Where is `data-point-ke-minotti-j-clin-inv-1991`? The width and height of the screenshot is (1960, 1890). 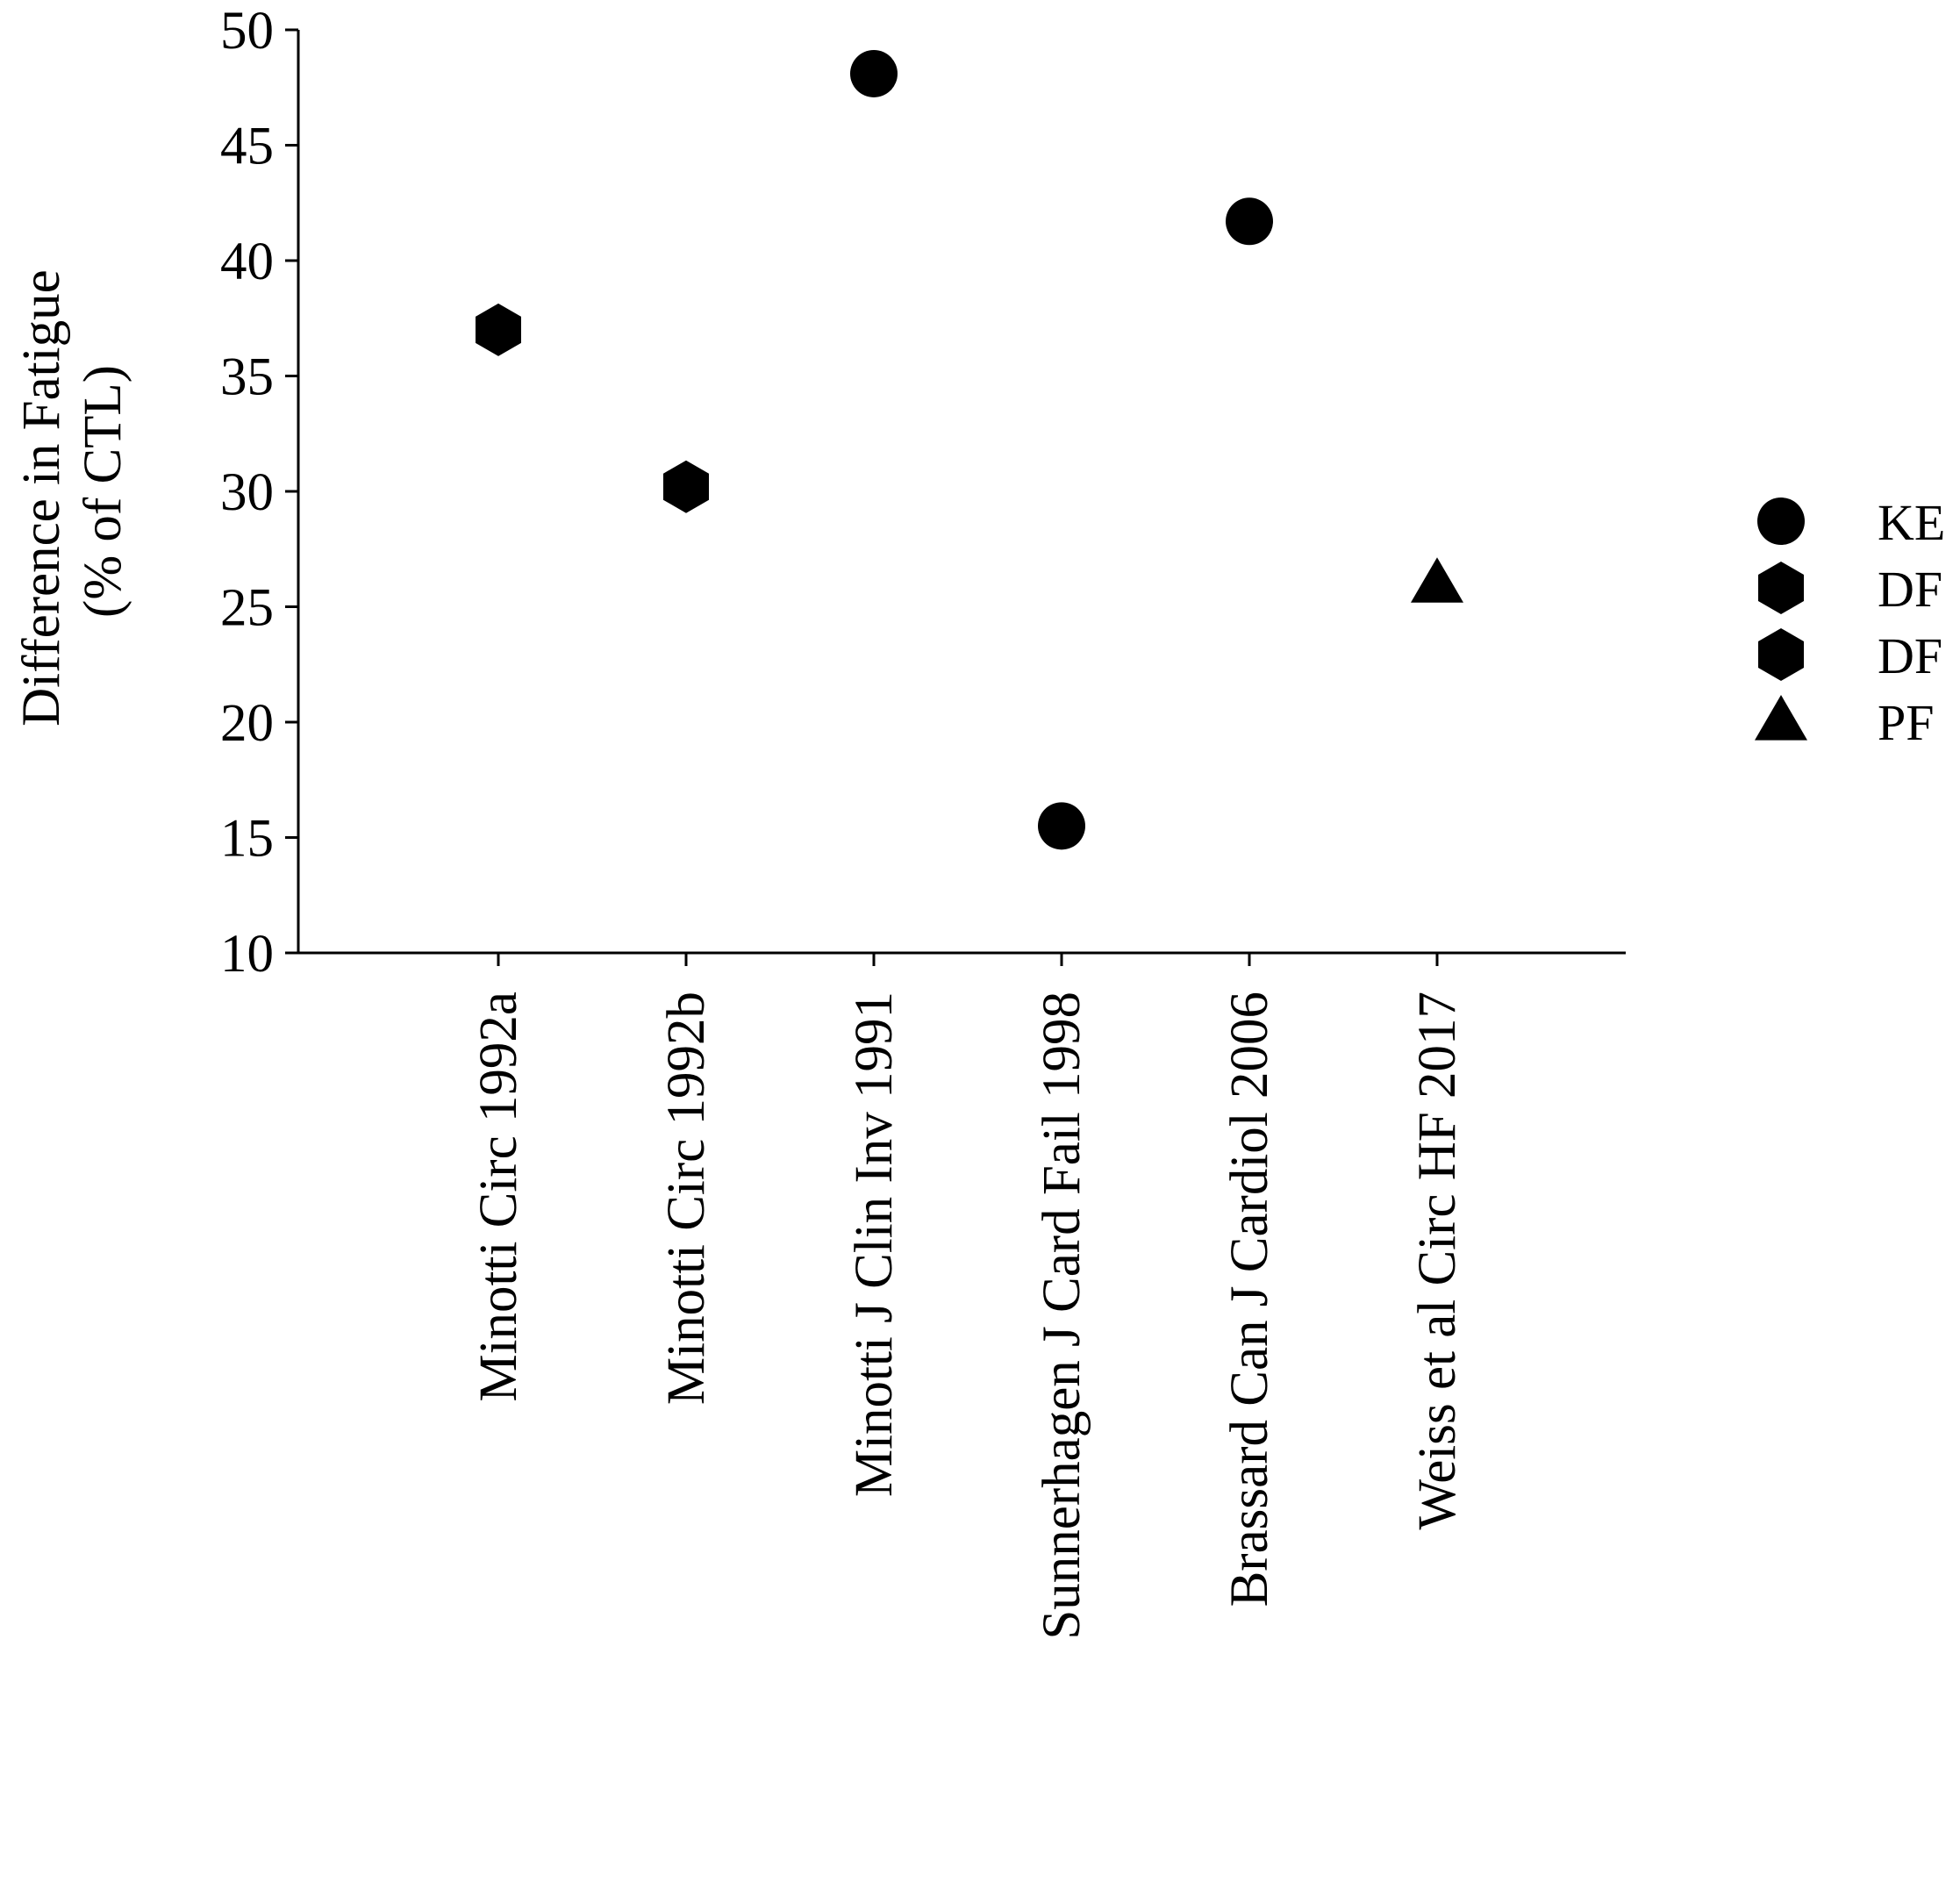
data-point-ke-minotti-j-clin-inv-1991 is located at coordinates (874, 73).